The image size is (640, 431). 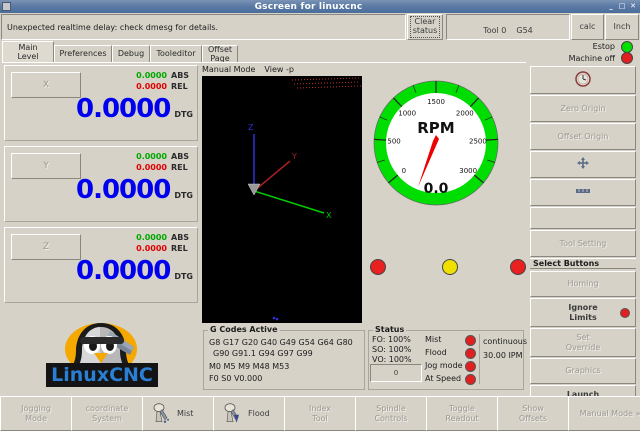 What do you see at coordinates (294, 156) in the screenshot?
I see `svg-text: Y` at bounding box center [294, 156].